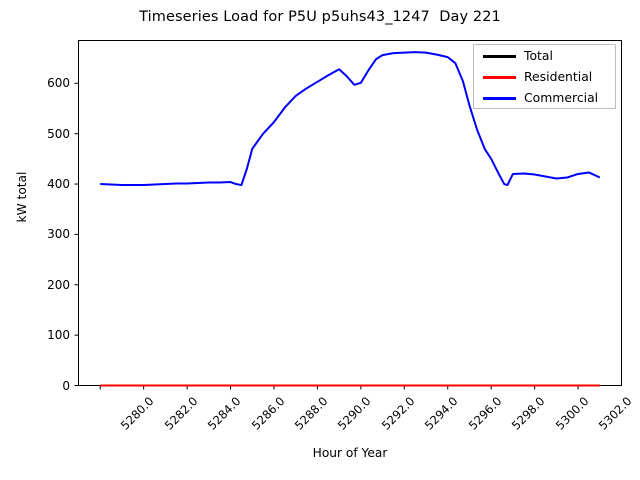 This screenshot has width=640, height=480. I want to click on legend-item: Residential, so click(544, 77).